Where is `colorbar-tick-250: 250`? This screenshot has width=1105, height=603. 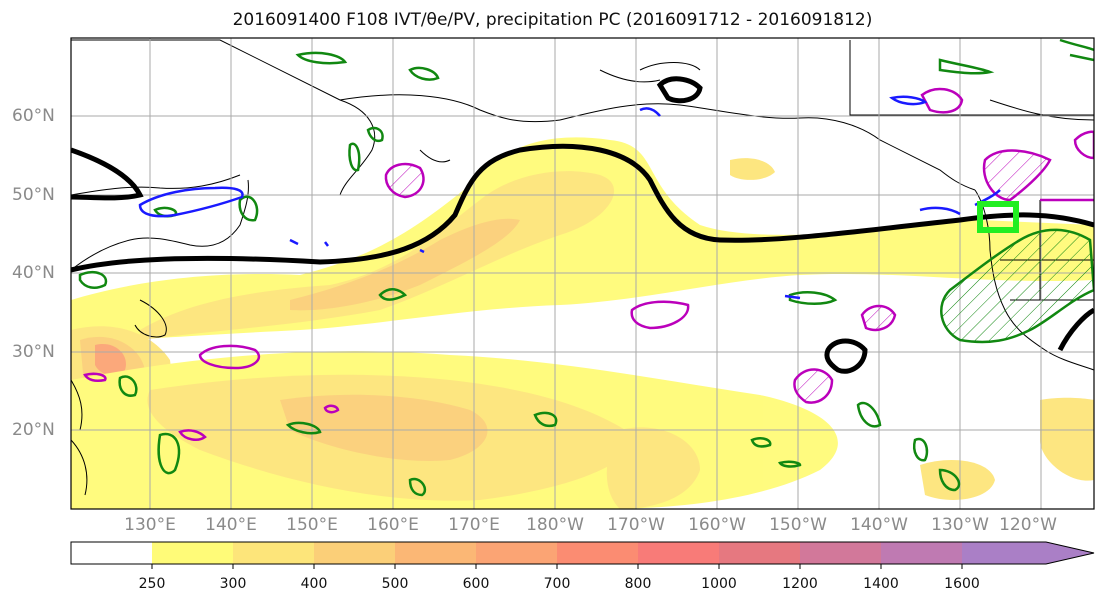 colorbar-tick-250: 250 is located at coordinates (152, 584).